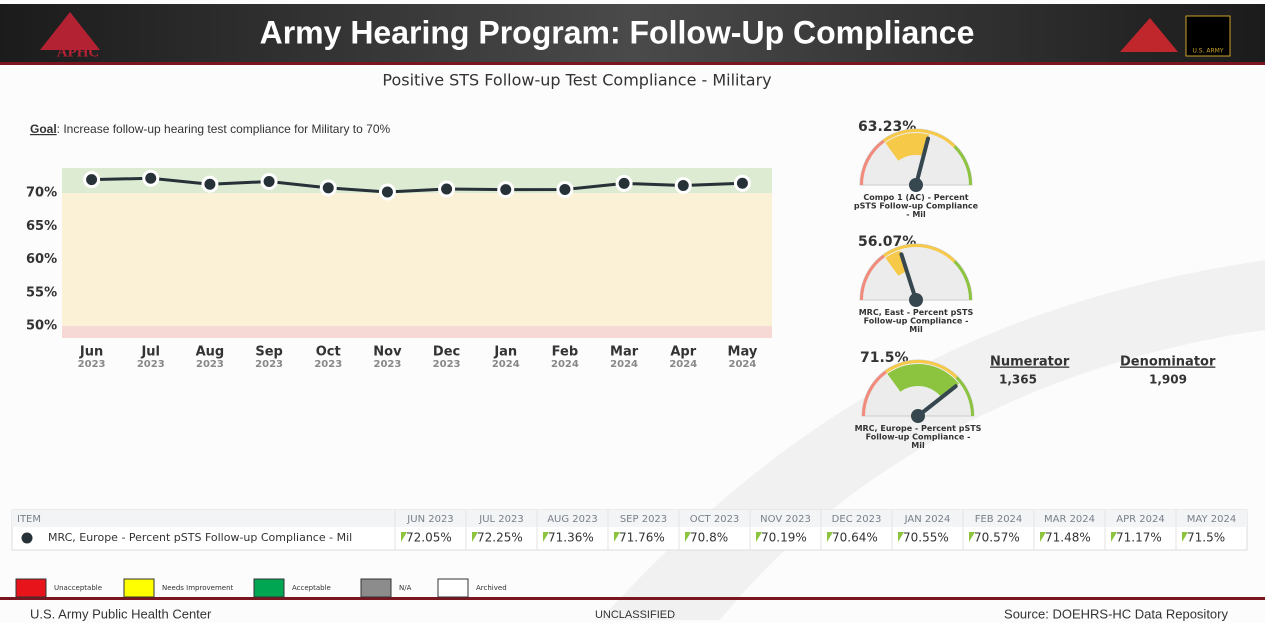 This screenshot has width=1265, height=627. I want to click on y-tick-label: 50%, so click(41, 326).